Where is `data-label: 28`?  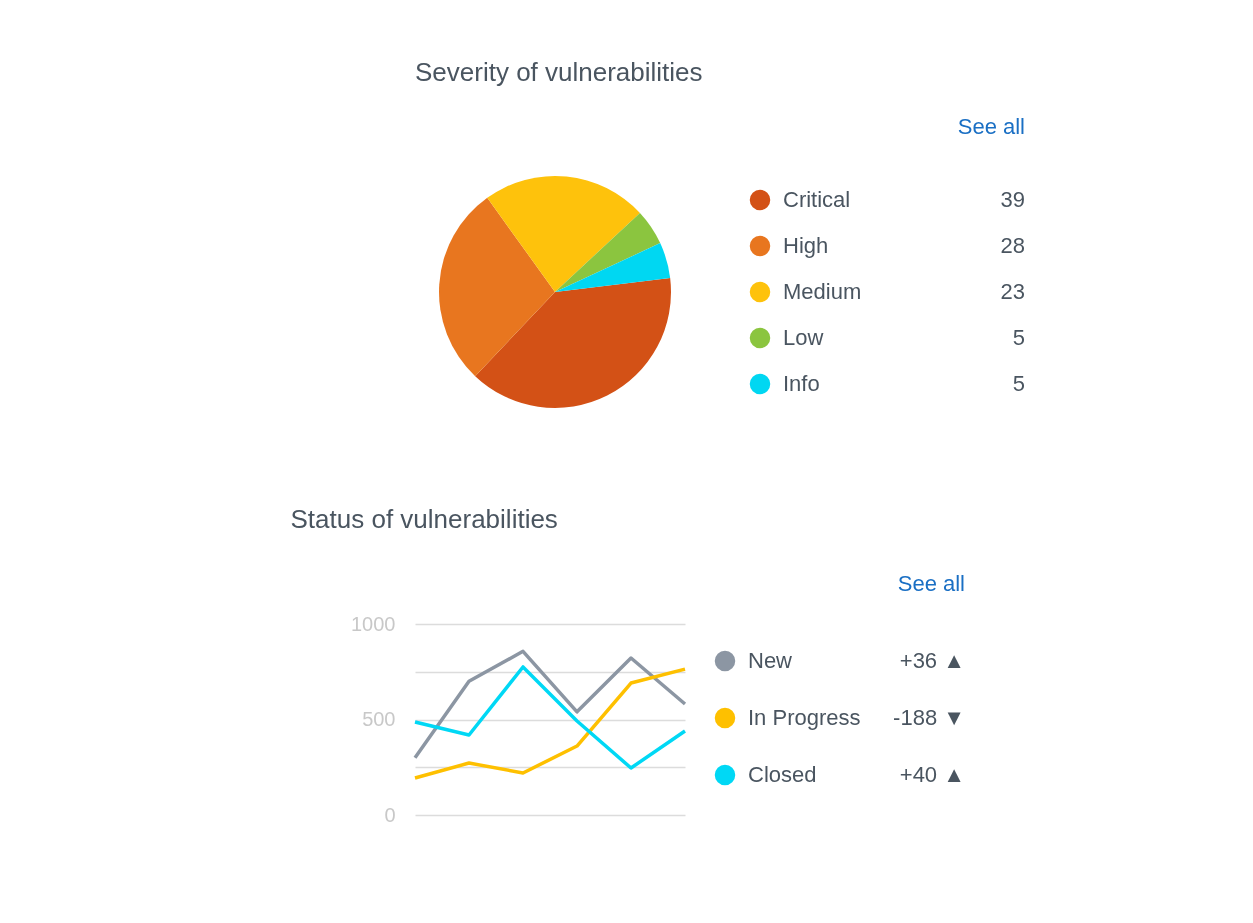 data-label: 28 is located at coordinates (1012, 245).